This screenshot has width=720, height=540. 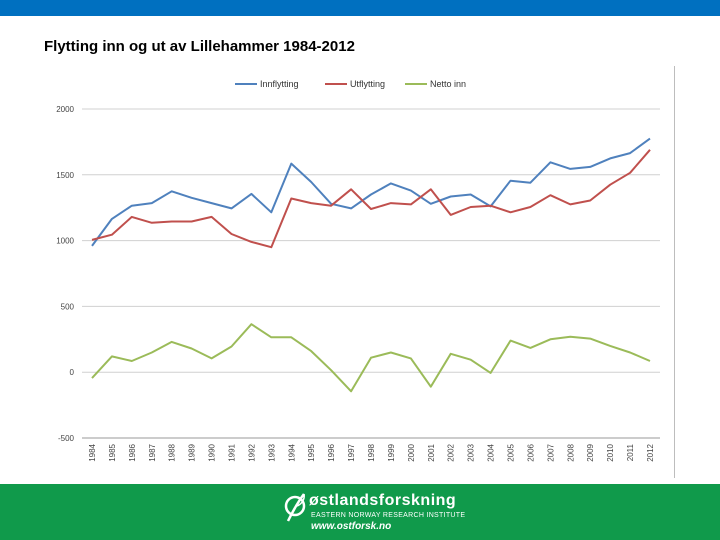 I want to click on x-tick-label: 1992, so click(x=251, y=452).